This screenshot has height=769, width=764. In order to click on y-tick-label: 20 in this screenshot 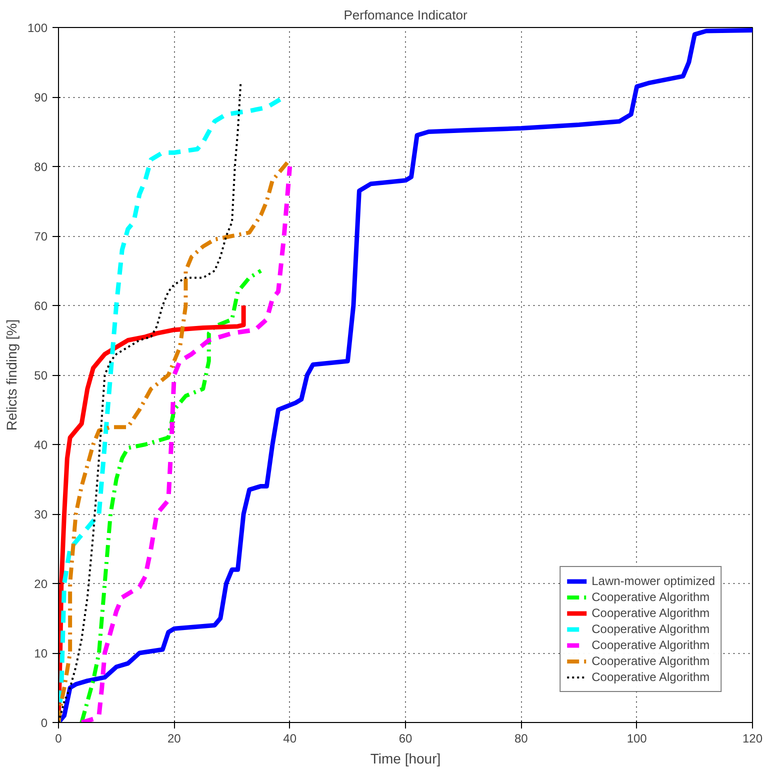, I will do `click(41, 584)`.